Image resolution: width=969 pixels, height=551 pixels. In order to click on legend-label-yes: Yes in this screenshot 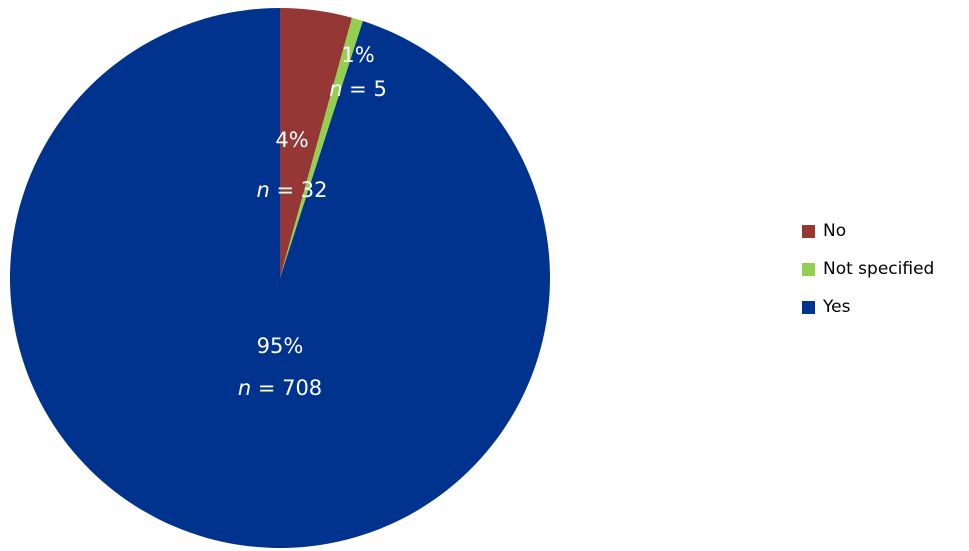, I will do `click(837, 307)`.